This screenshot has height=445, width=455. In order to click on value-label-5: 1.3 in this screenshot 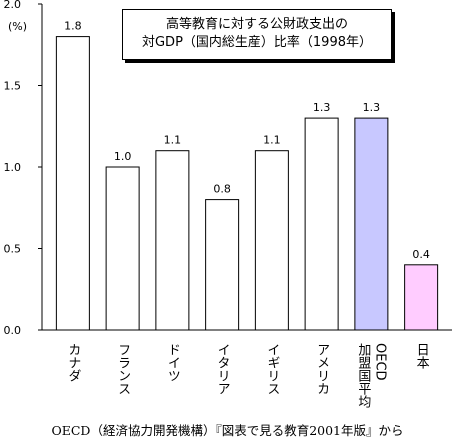, I will do `click(322, 107)`.